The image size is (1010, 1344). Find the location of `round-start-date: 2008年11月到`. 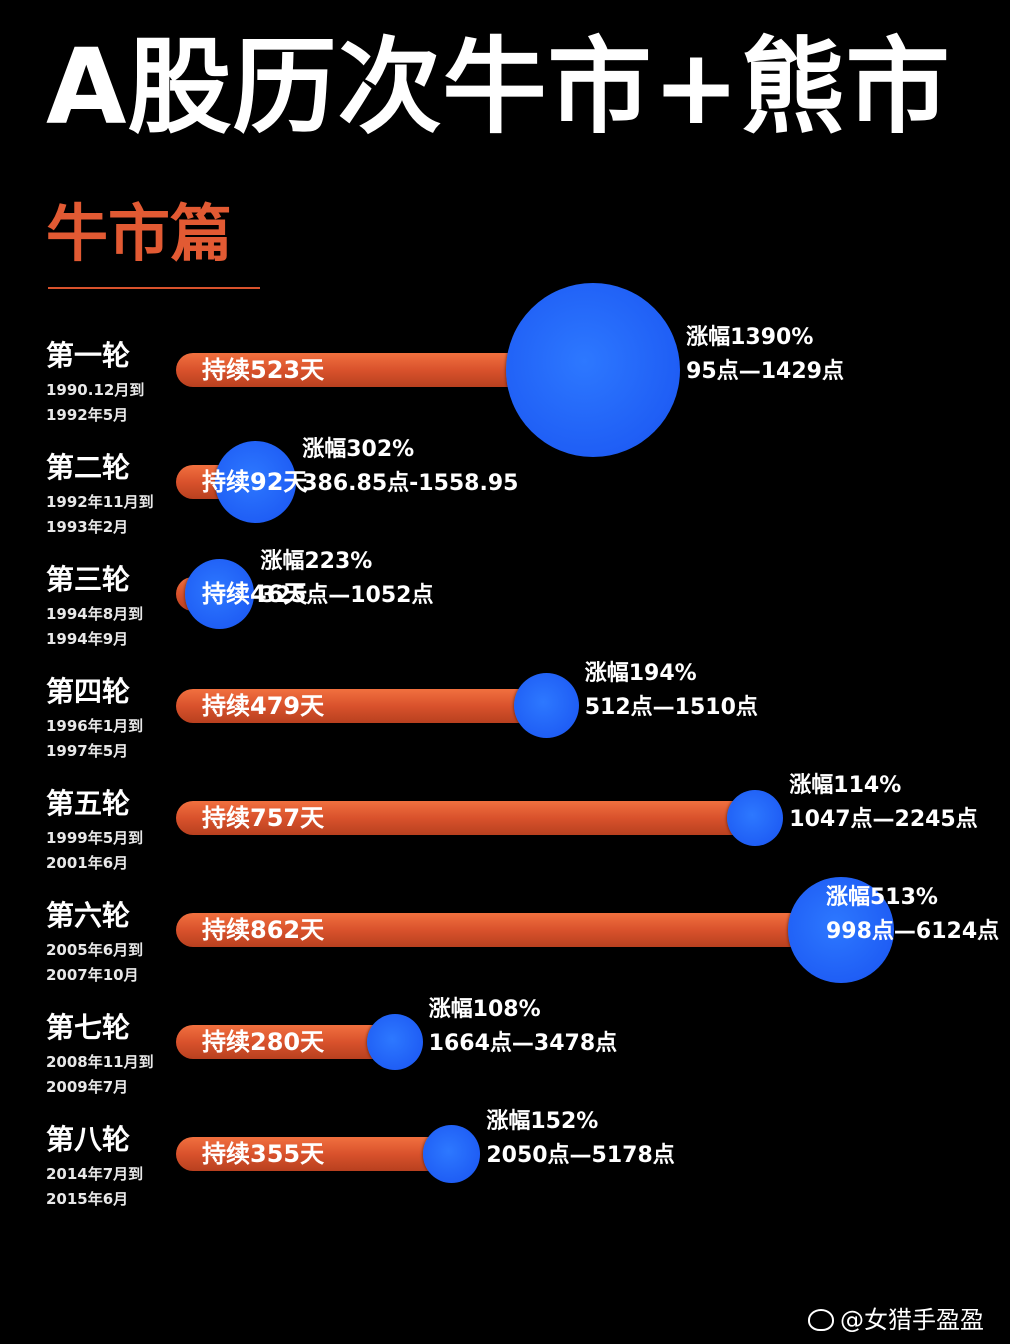

round-start-date: 2008年11月到 is located at coordinates (100, 1062).